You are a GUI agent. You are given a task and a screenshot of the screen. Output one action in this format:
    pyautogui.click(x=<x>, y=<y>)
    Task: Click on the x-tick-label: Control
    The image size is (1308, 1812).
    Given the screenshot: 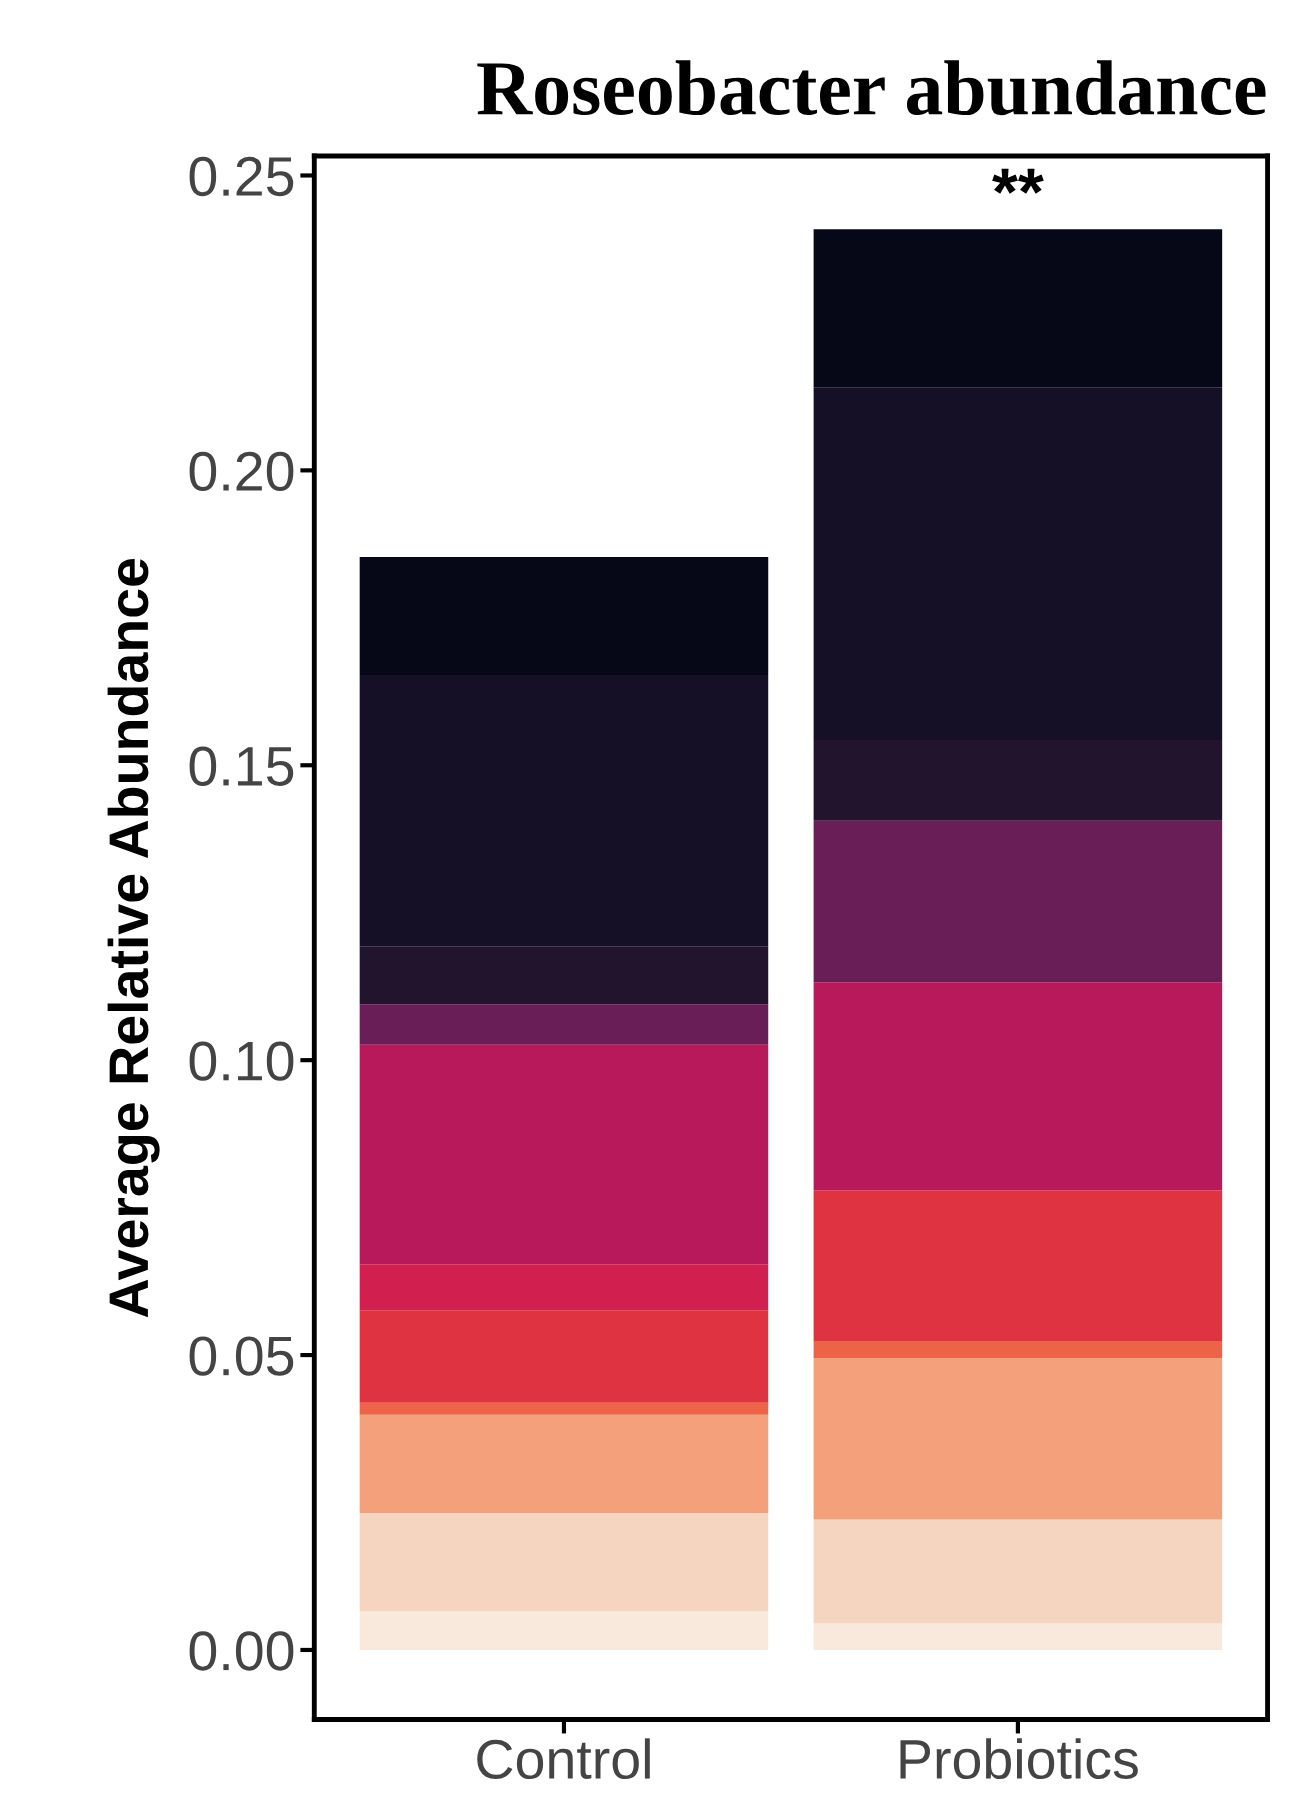 What is the action you would take?
    pyautogui.click(x=563, y=1759)
    